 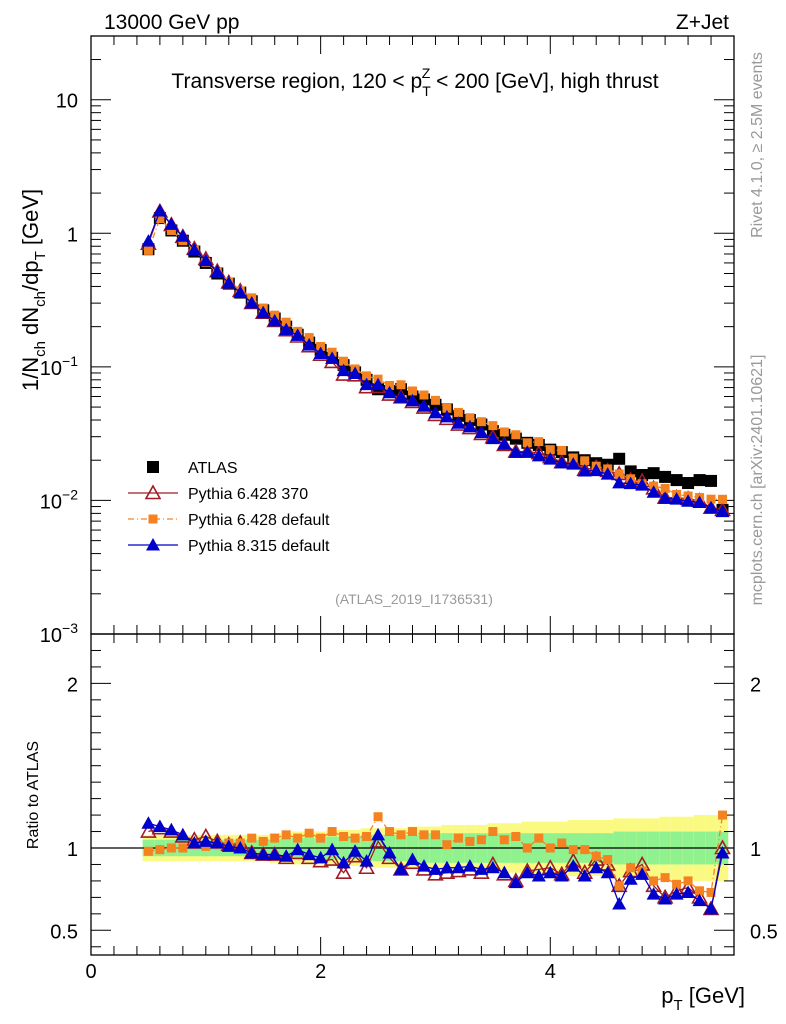 What do you see at coordinates (59, 499) in the screenshot?
I see `y-tick-label: 10⁻²` at bounding box center [59, 499].